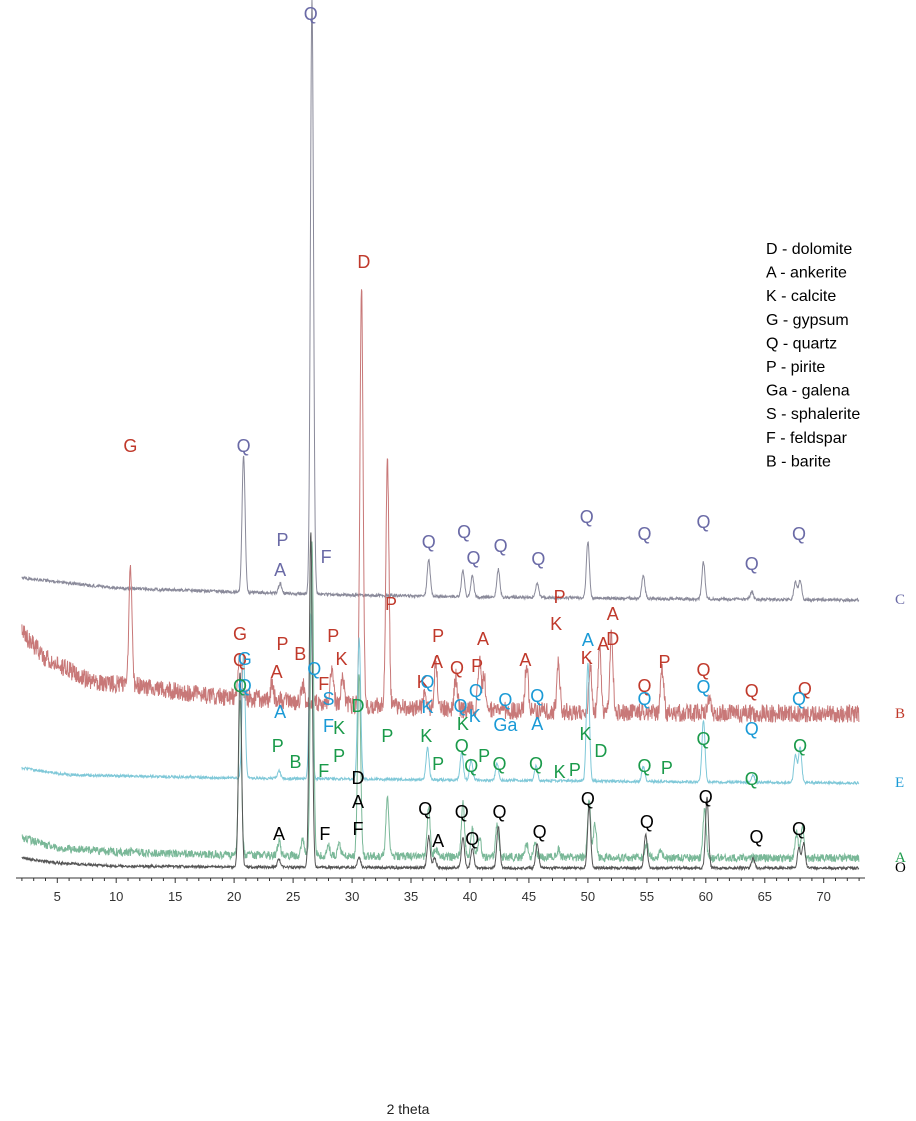 This screenshot has width=916, height=1121. What do you see at coordinates (900, 714) in the screenshot?
I see `series-label-B: B` at bounding box center [900, 714].